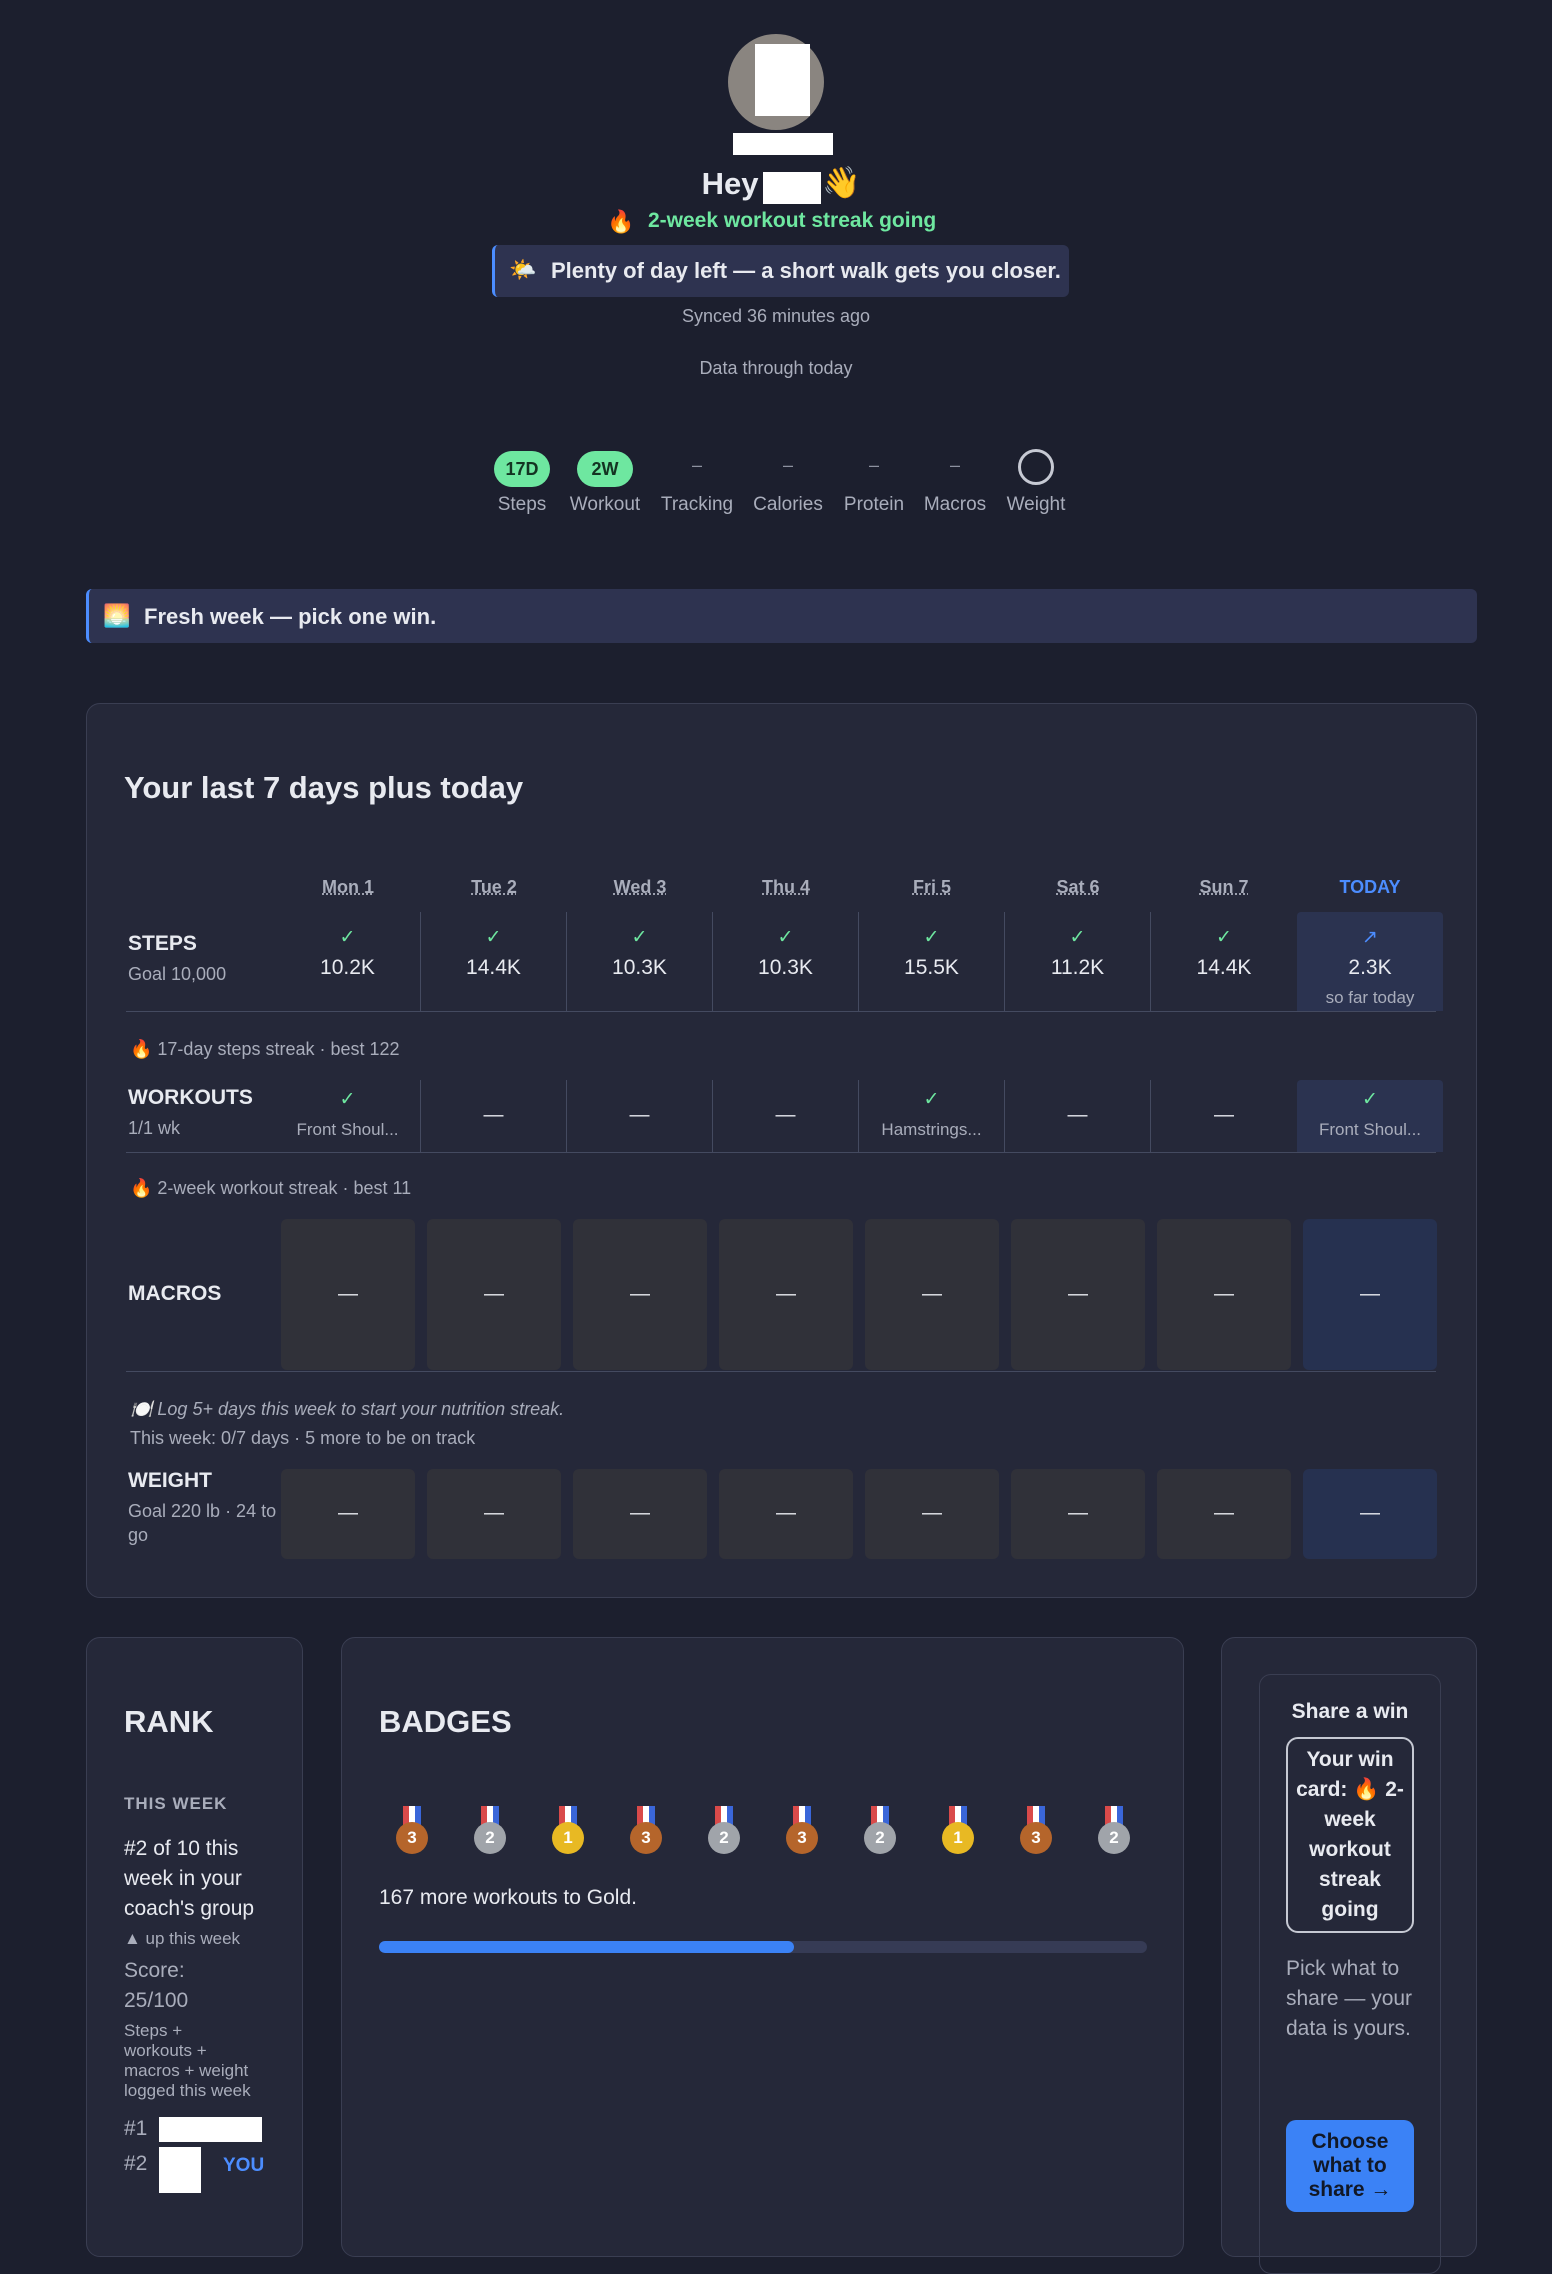  I want to click on streak-label: Macros, so click(955, 504).